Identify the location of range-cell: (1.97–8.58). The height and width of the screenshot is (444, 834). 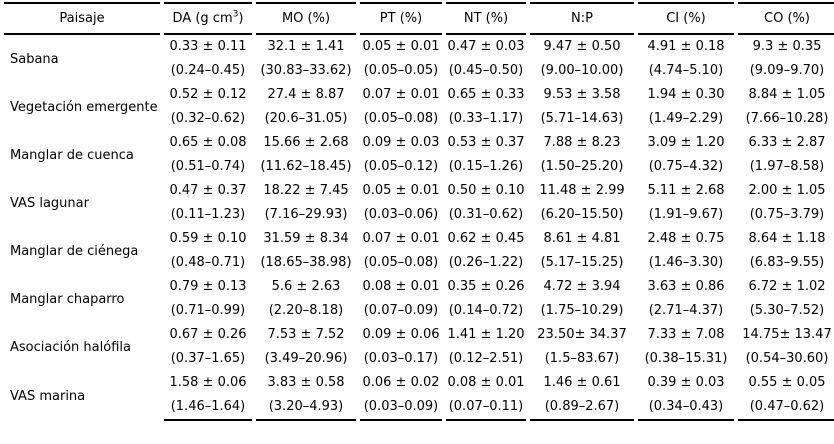
(787, 166).